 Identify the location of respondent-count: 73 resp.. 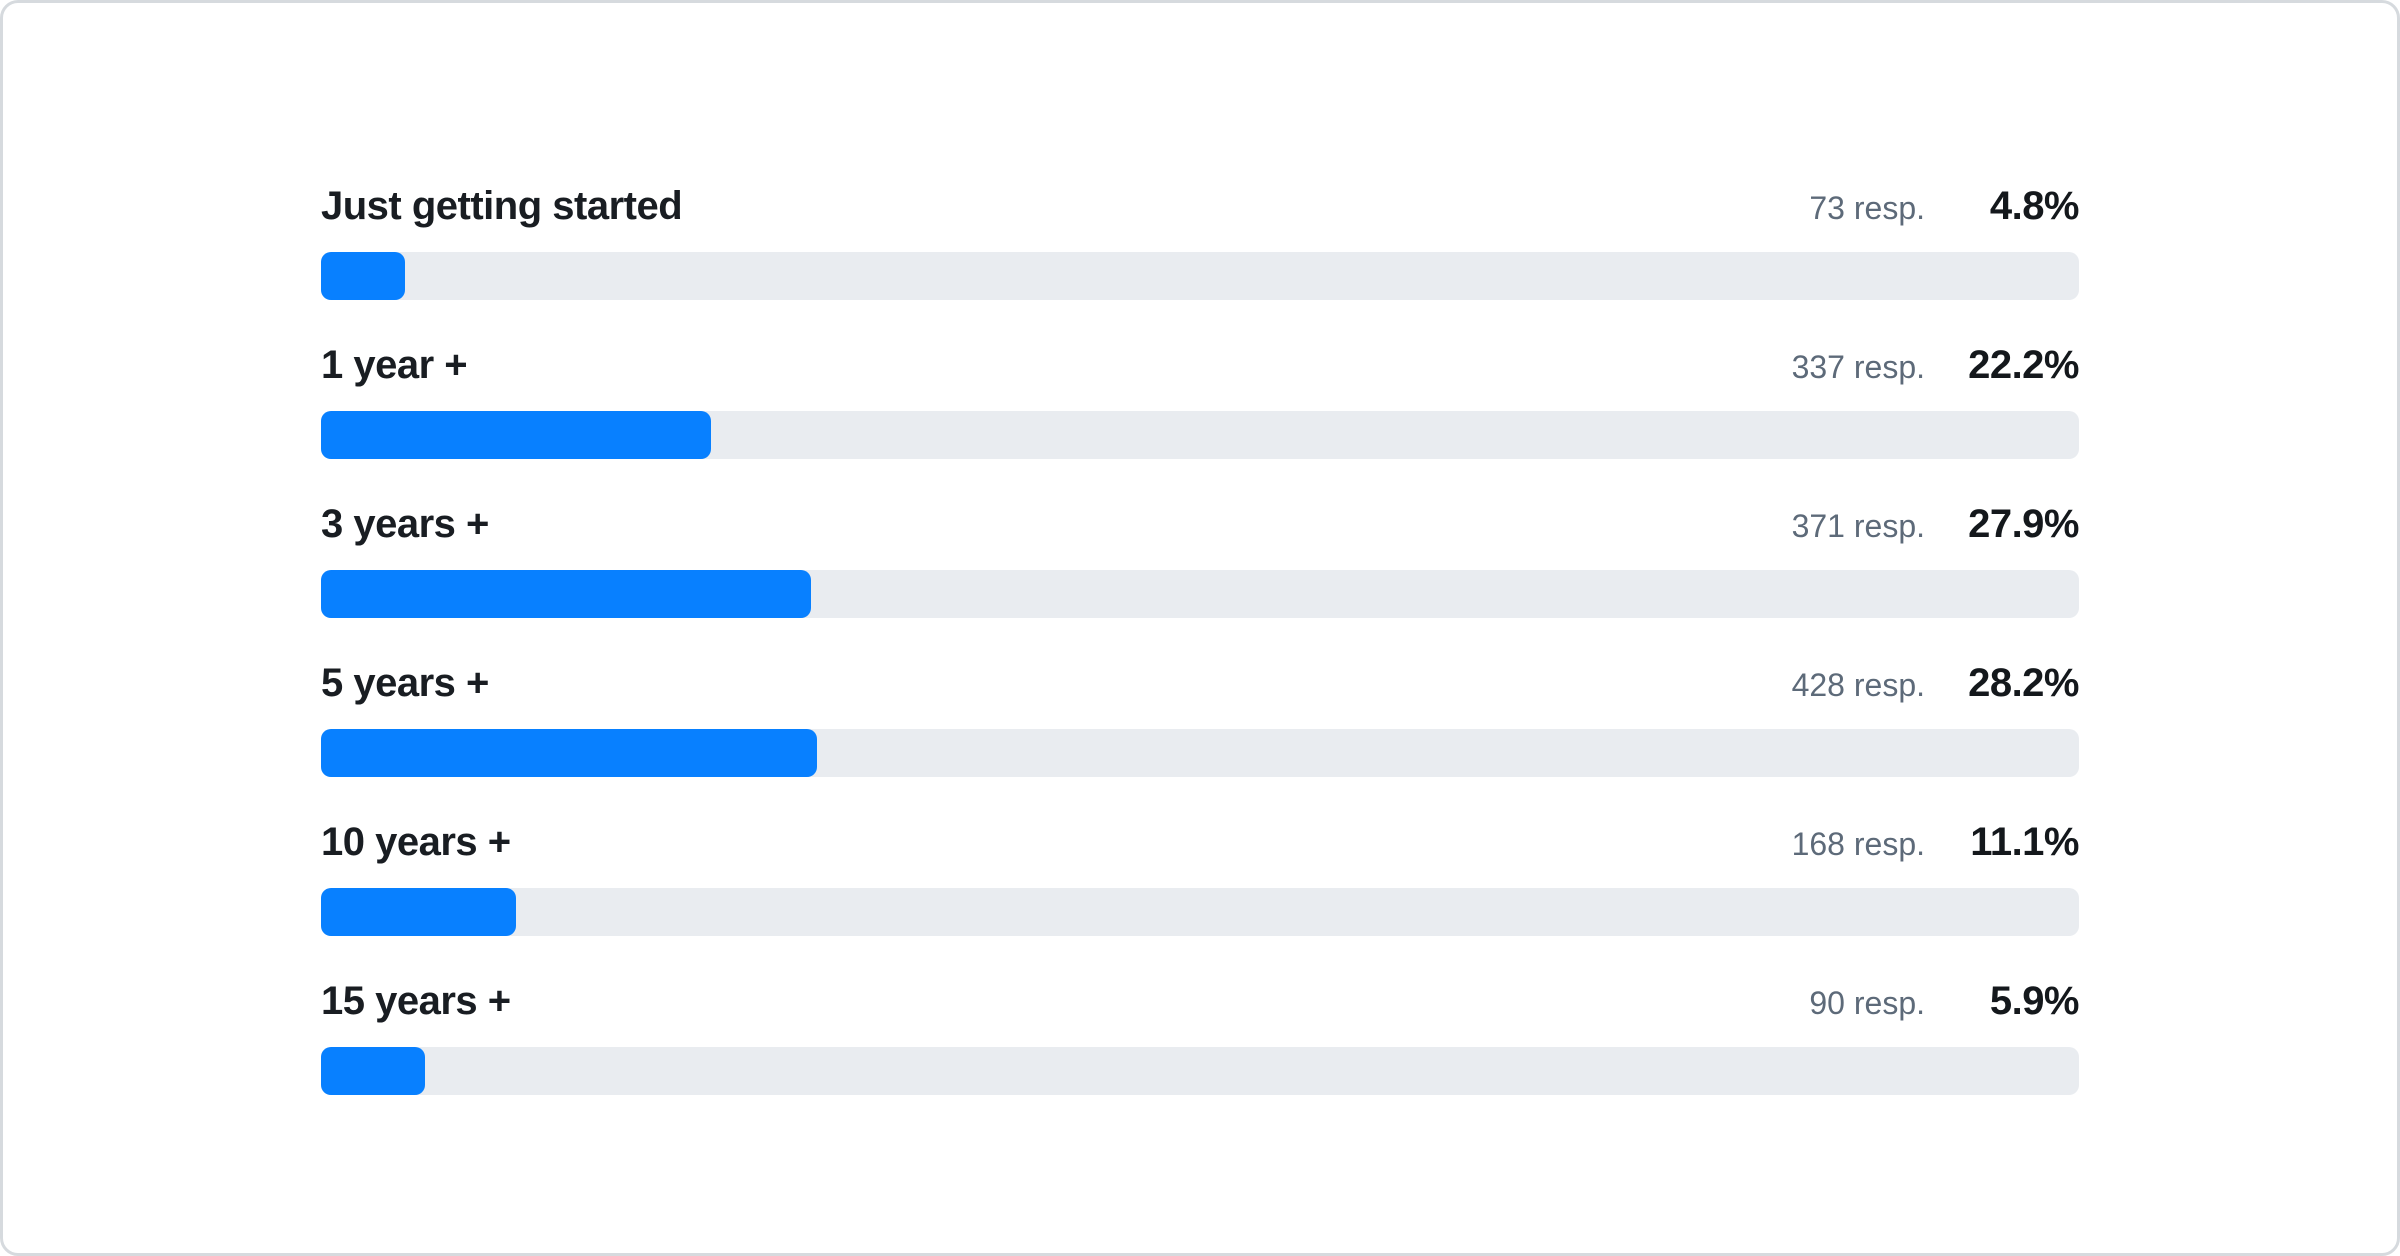
(1867, 208).